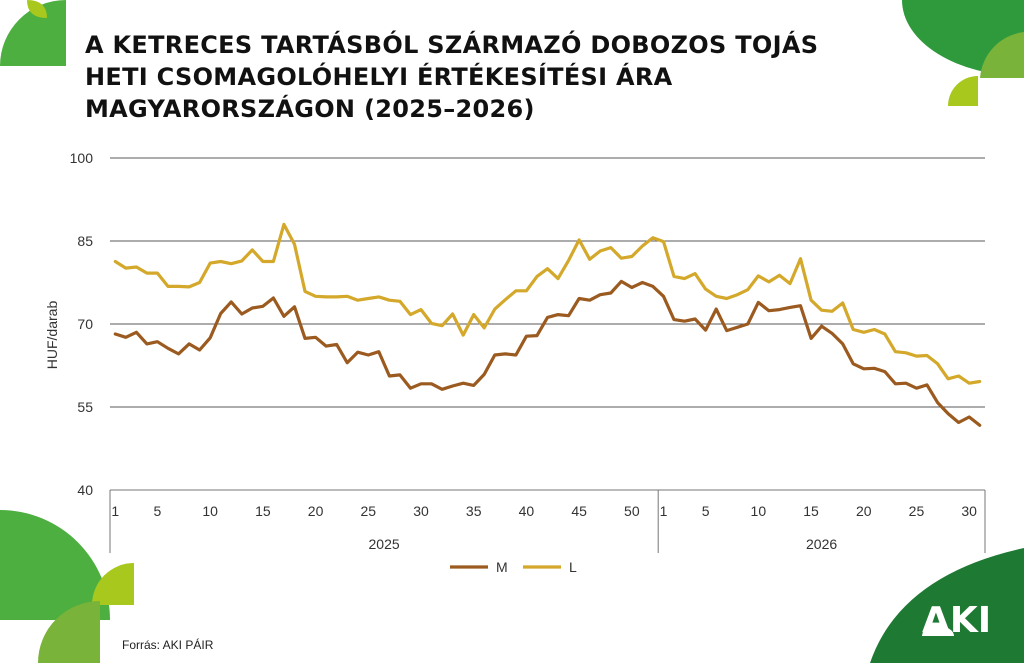  I want to click on x-tick-label: 35, so click(474, 511).